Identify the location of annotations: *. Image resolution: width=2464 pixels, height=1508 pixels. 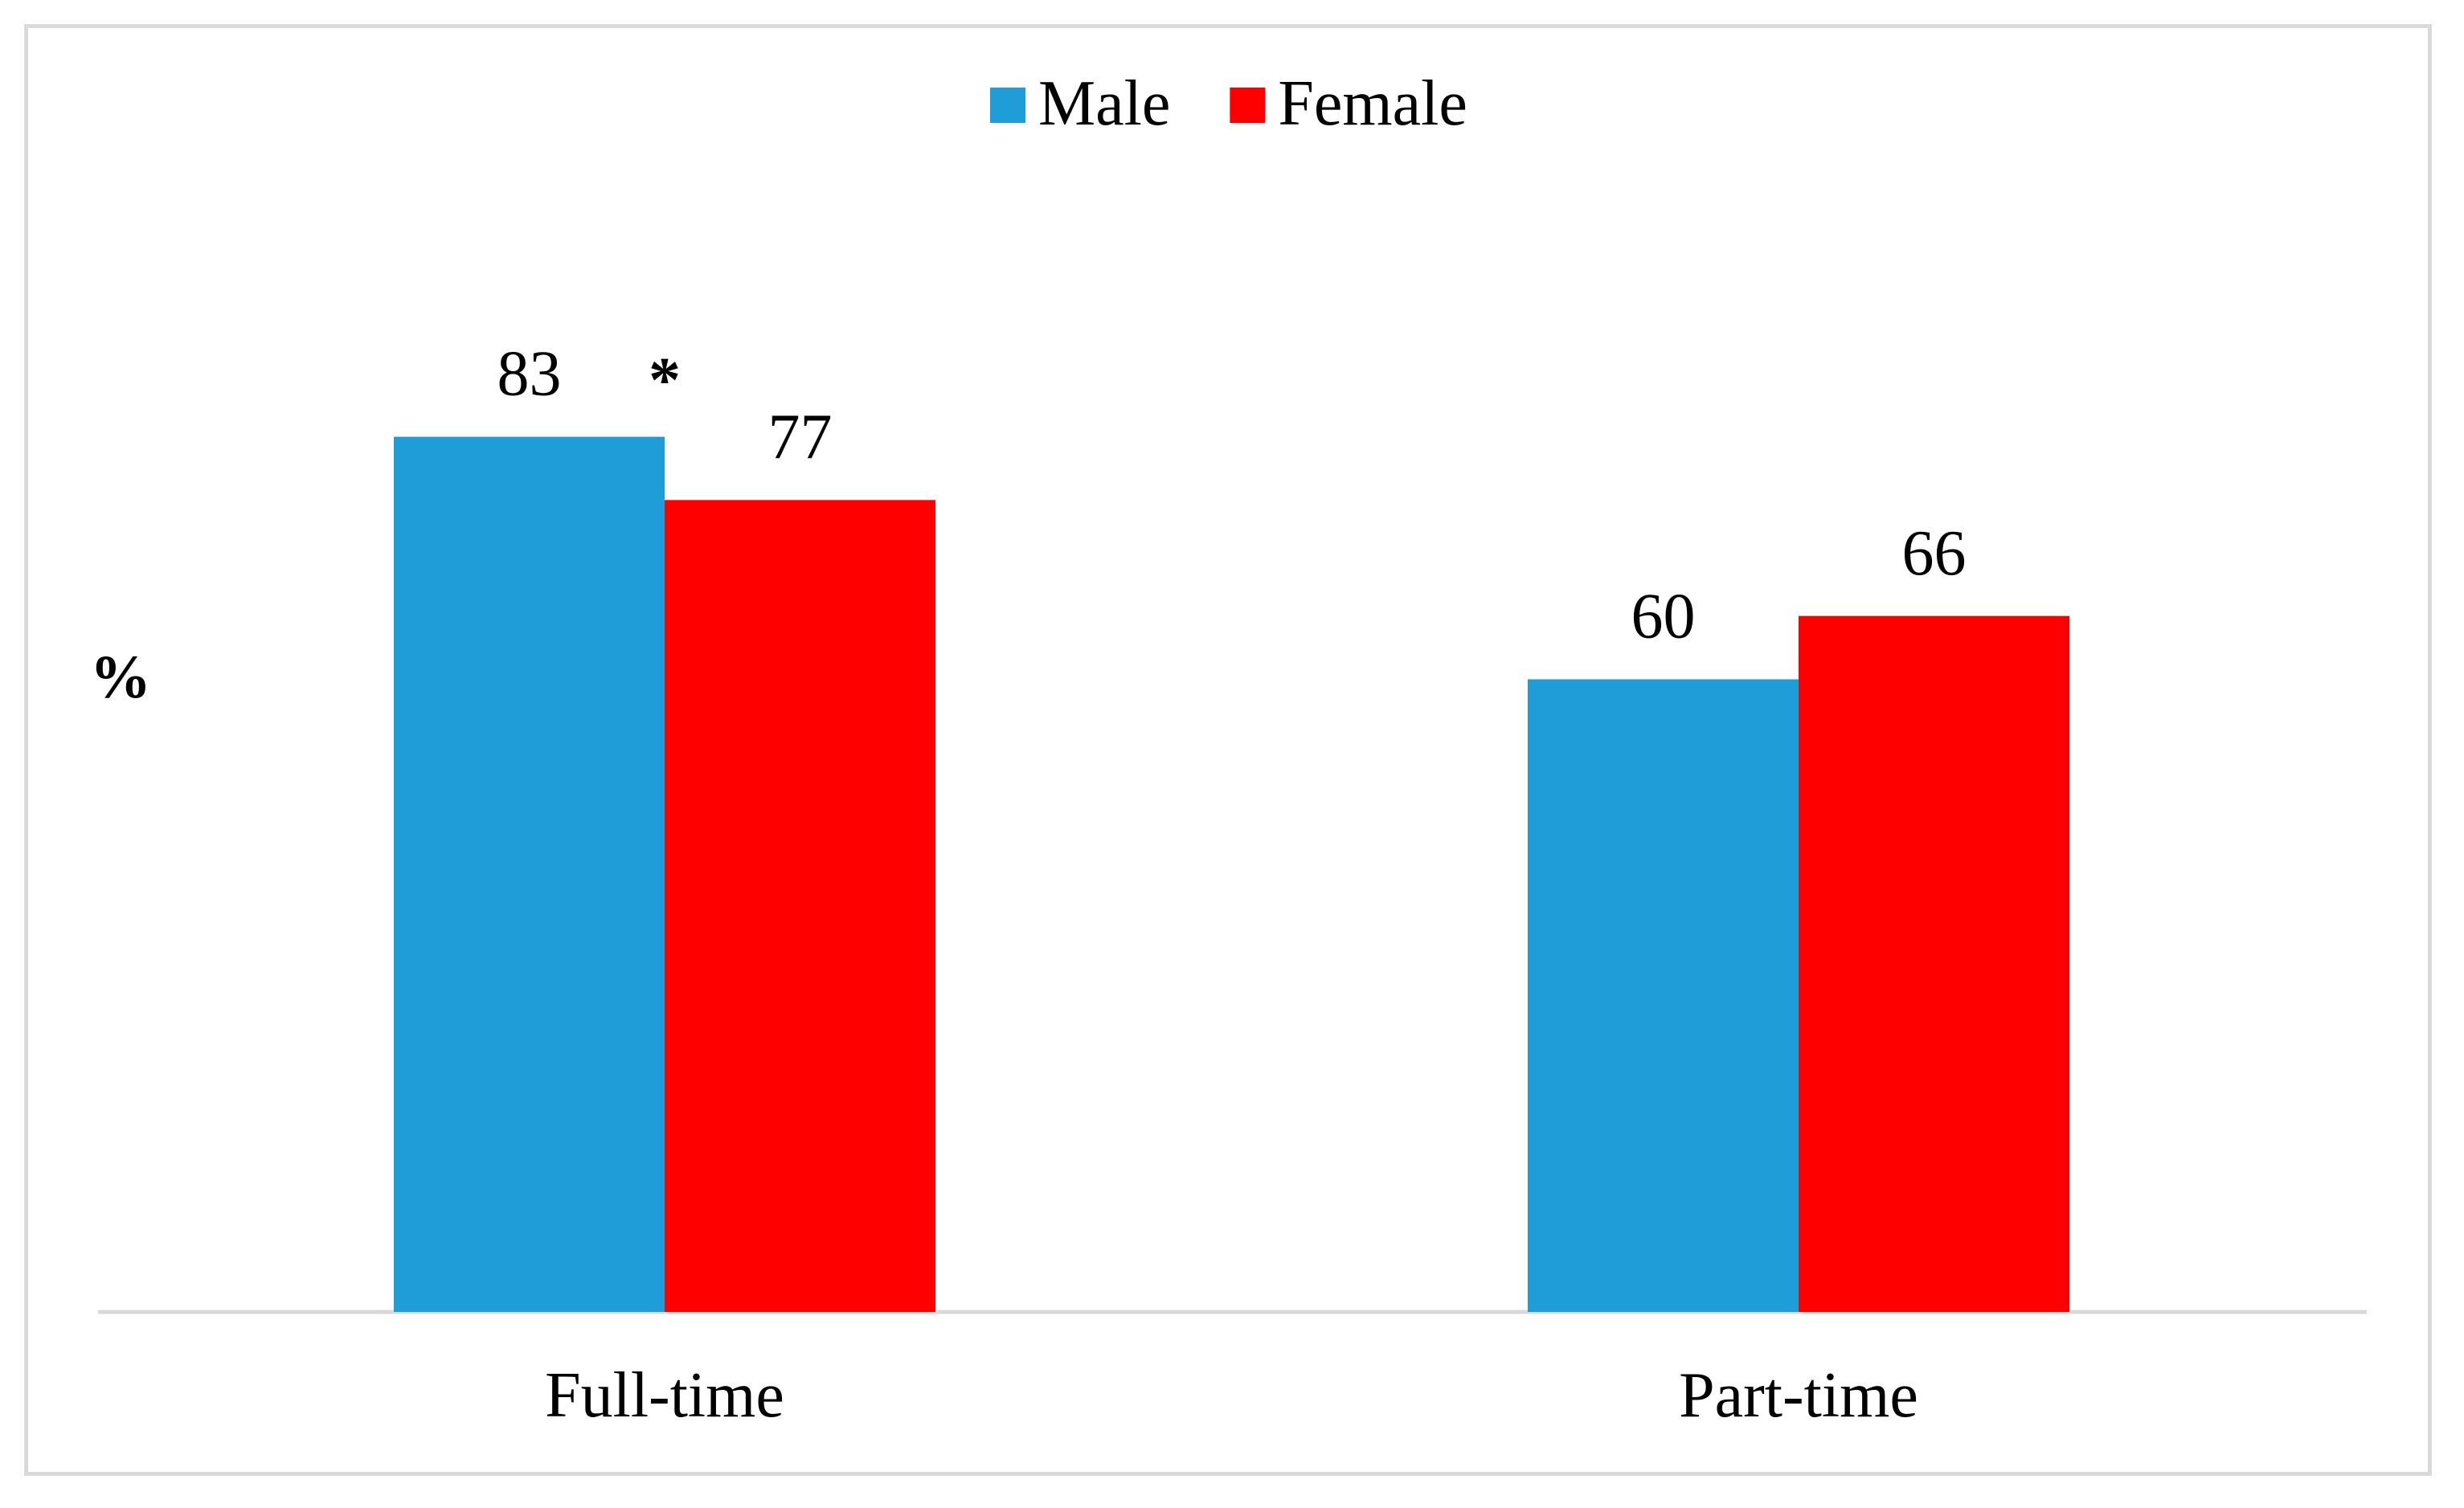
(665, 380).